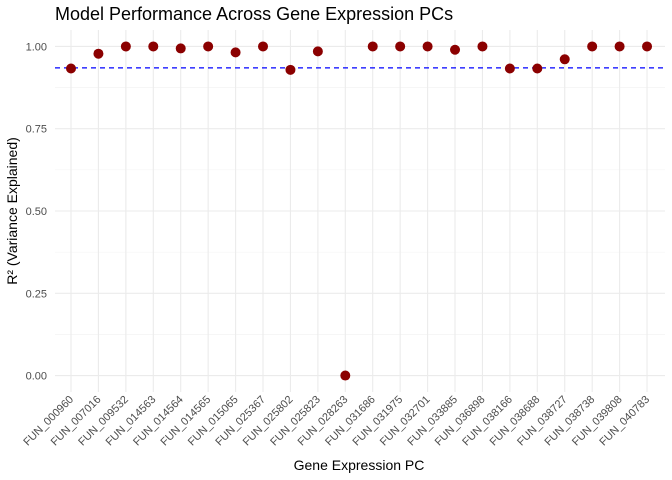 This screenshot has width=672, height=480. What do you see at coordinates (36, 377) in the screenshot?
I see `y-tick-label: 0.00` at bounding box center [36, 377].